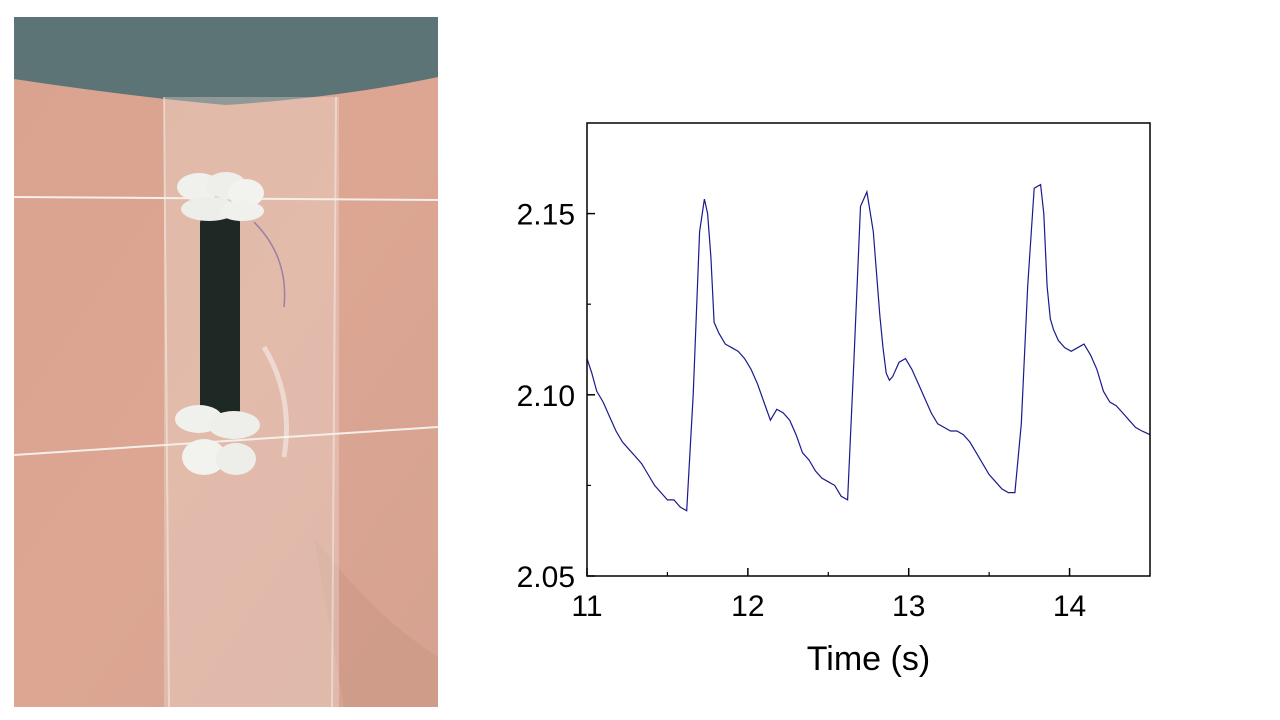 This screenshot has height=720, width=1280. I want to click on y-tick-label-2: 2.15, so click(546, 215).